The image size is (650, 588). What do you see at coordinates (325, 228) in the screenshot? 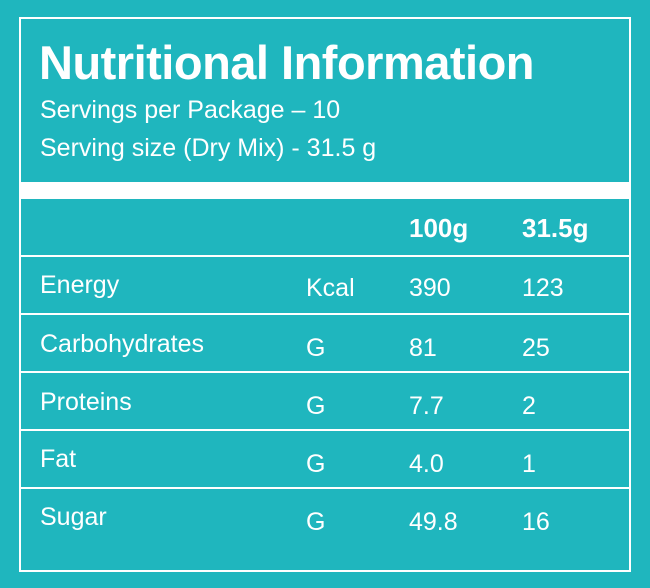
I see `table-header-row: 100g 31.5g` at bounding box center [325, 228].